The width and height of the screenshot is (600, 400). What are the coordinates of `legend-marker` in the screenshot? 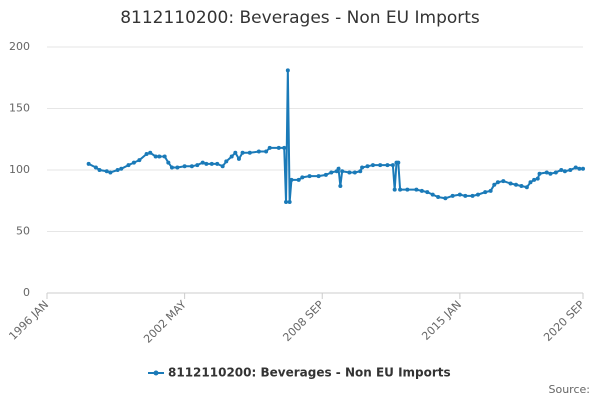 It's located at (156, 373).